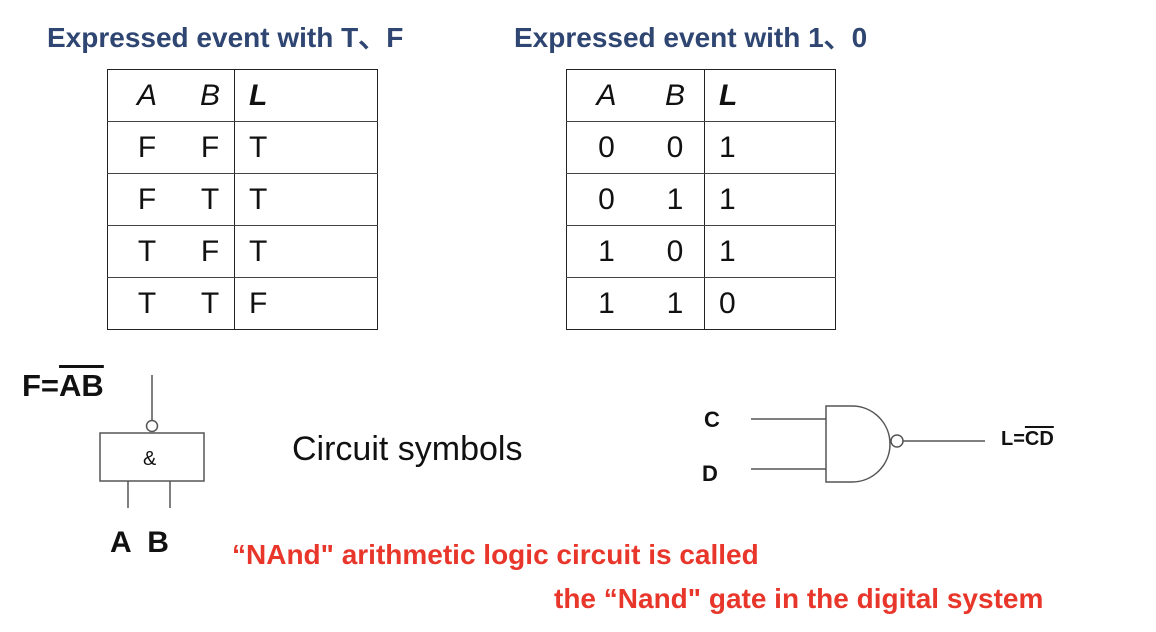  What do you see at coordinates (701, 303) in the screenshot?
I see `table-row: 1 1 0` at bounding box center [701, 303].